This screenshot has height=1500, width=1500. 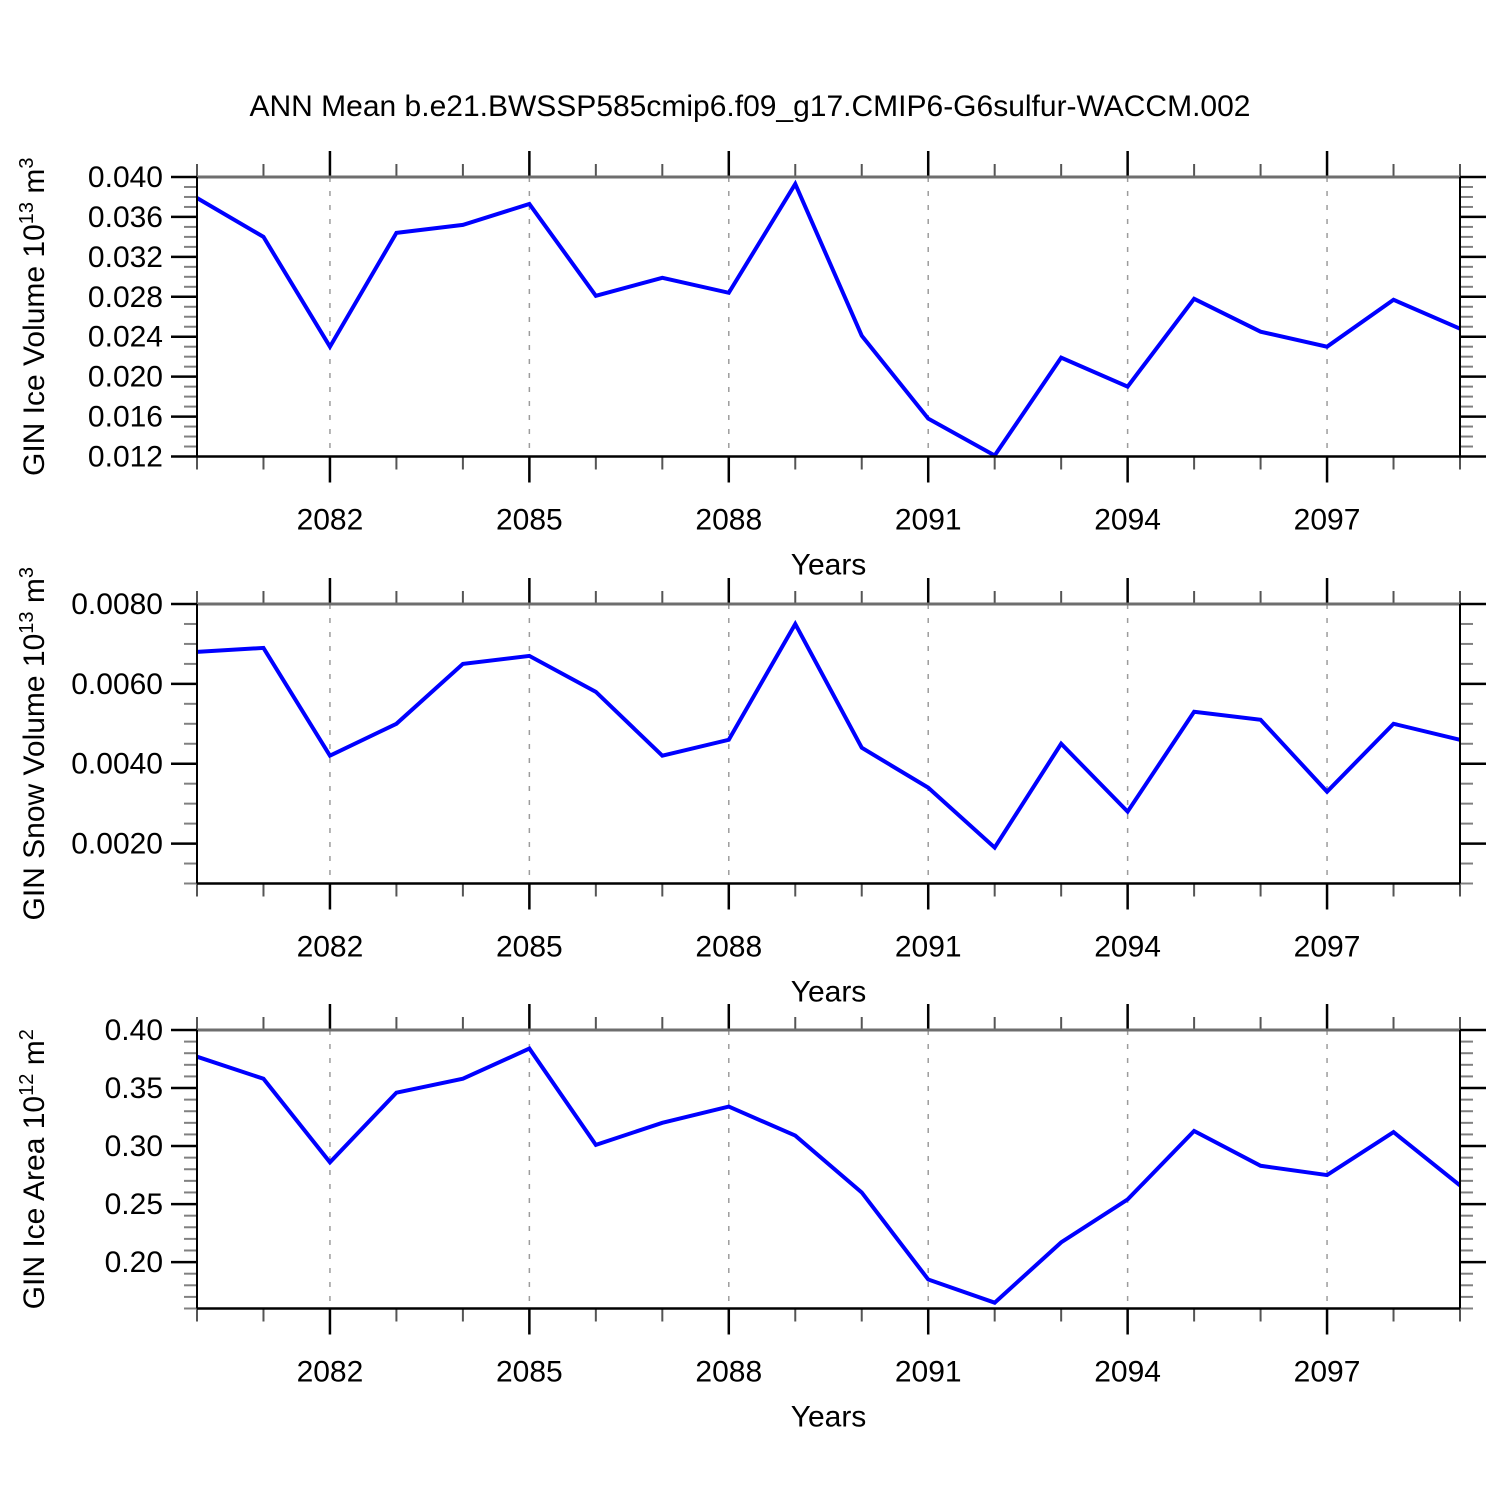 I want to click on y-tick-label: 0.30, so click(x=134, y=1146).